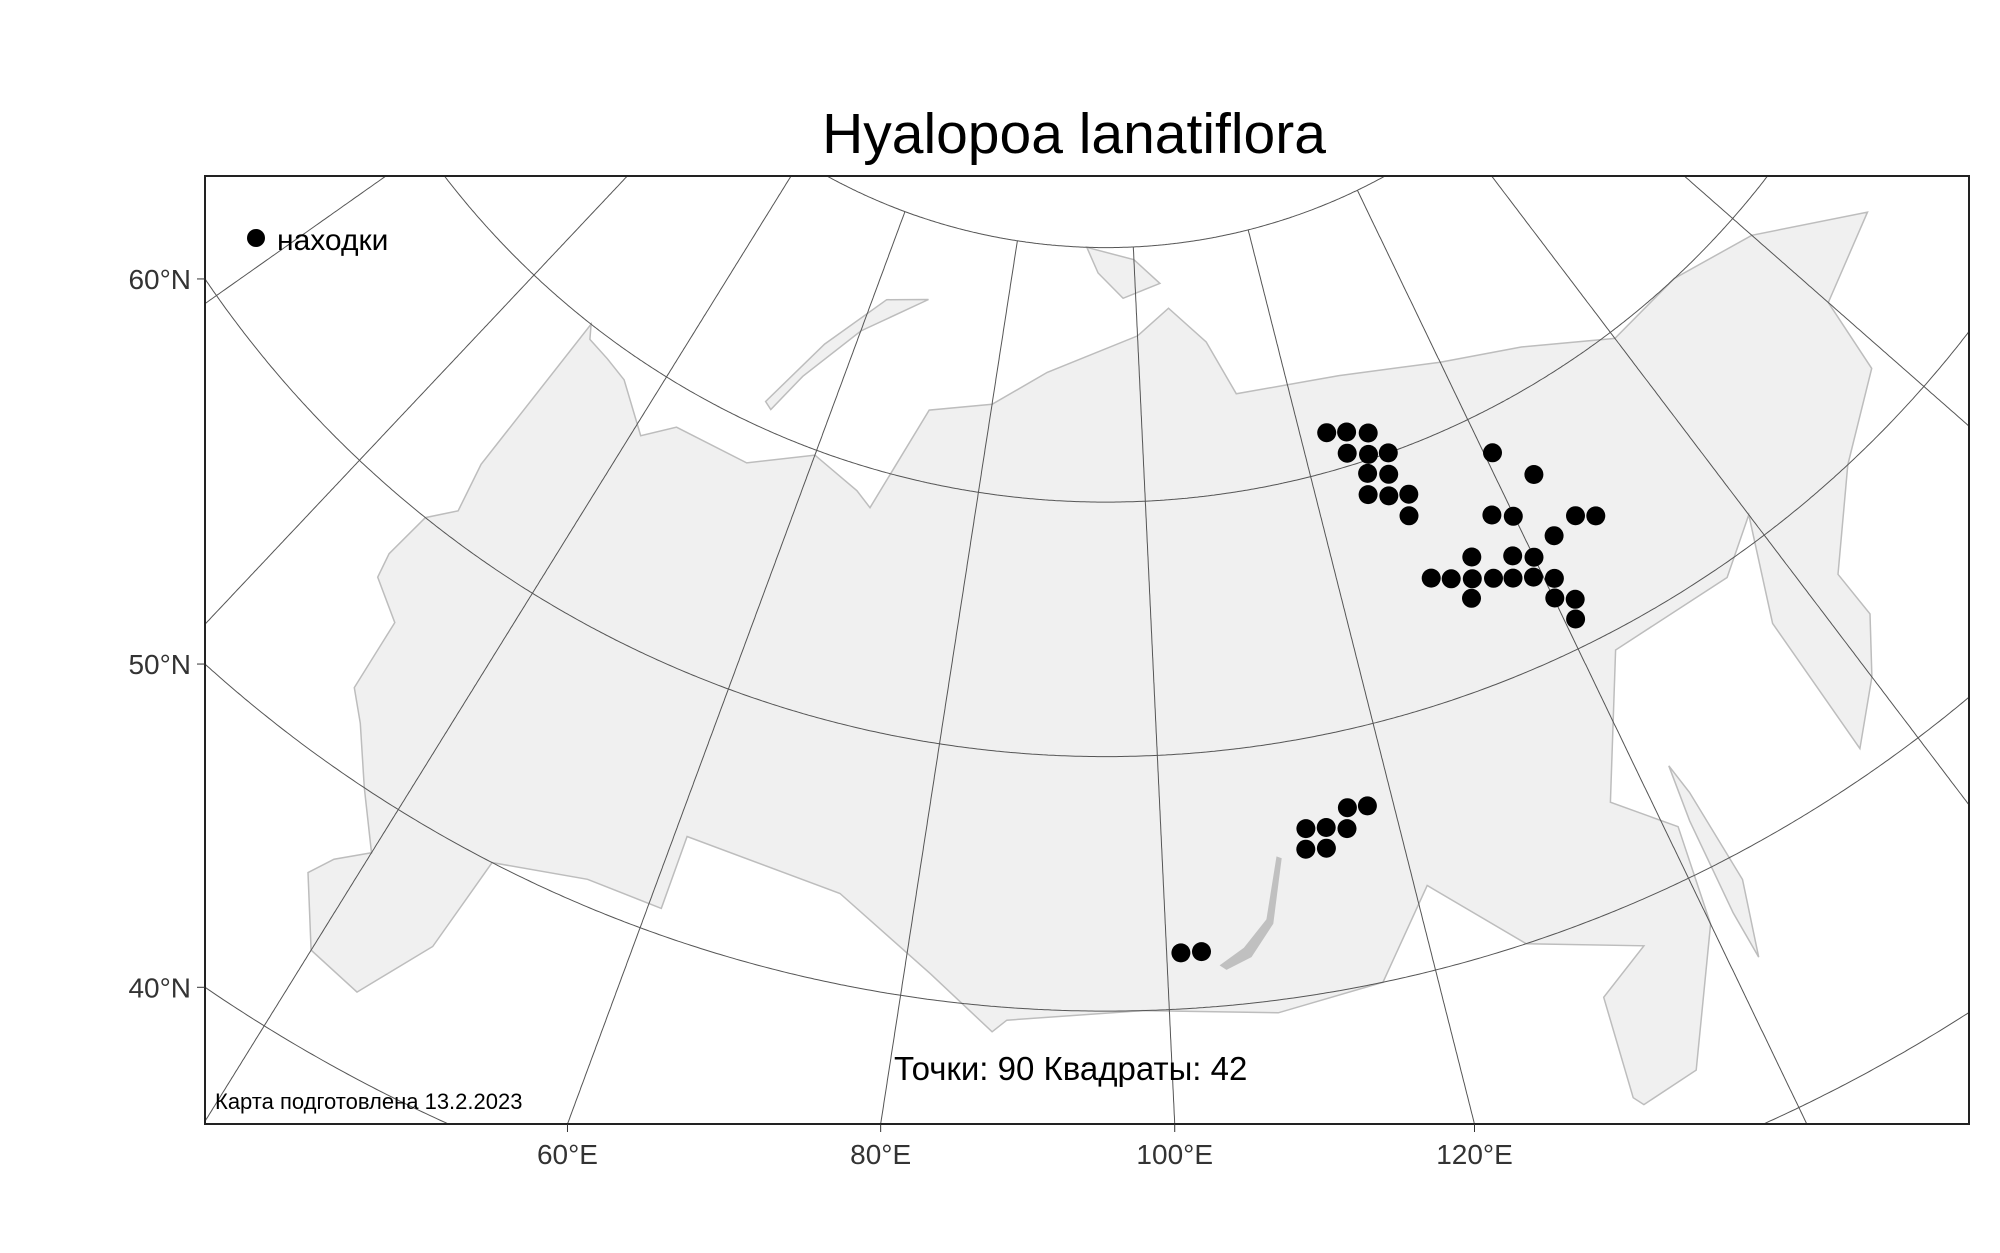 This screenshot has width=2000, height=1253. What do you see at coordinates (159, 987) in the screenshot?
I see `y-tick-label: 40°N` at bounding box center [159, 987].